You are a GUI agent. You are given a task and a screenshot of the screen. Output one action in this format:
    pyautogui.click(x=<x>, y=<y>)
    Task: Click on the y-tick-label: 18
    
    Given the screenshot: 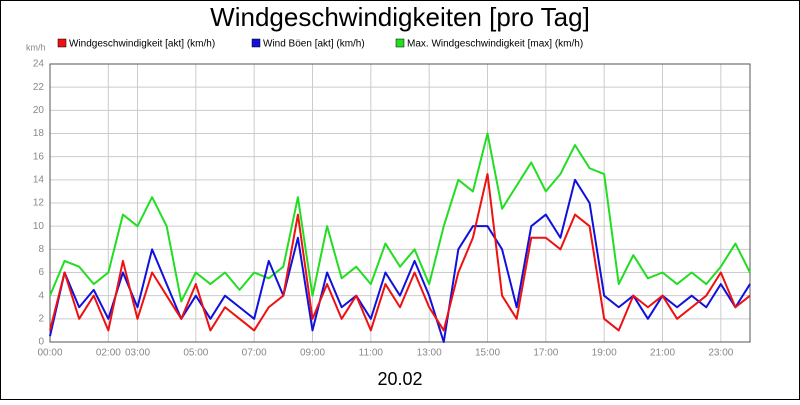 What is the action you would take?
    pyautogui.click(x=39, y=133)
    